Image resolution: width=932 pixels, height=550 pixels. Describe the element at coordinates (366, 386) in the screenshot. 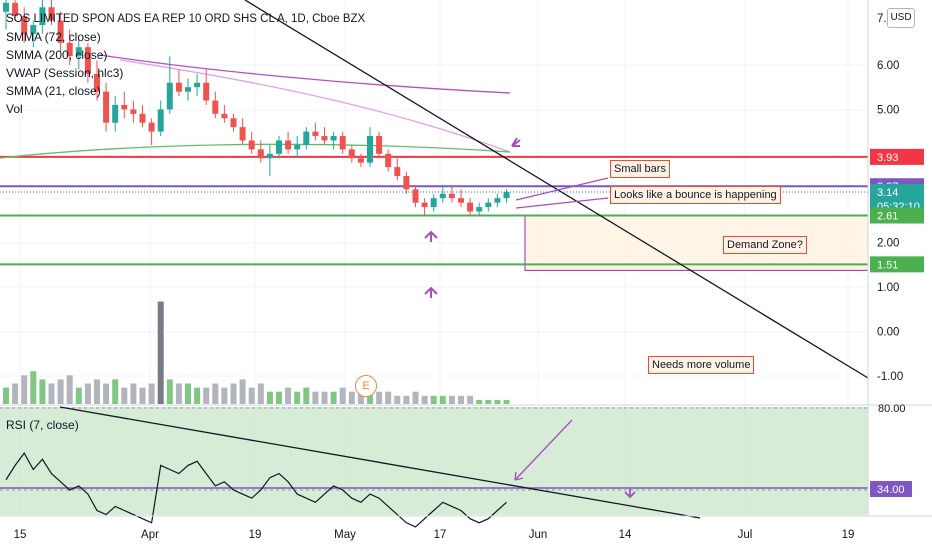

I see `earnings-marker: E` at that location.